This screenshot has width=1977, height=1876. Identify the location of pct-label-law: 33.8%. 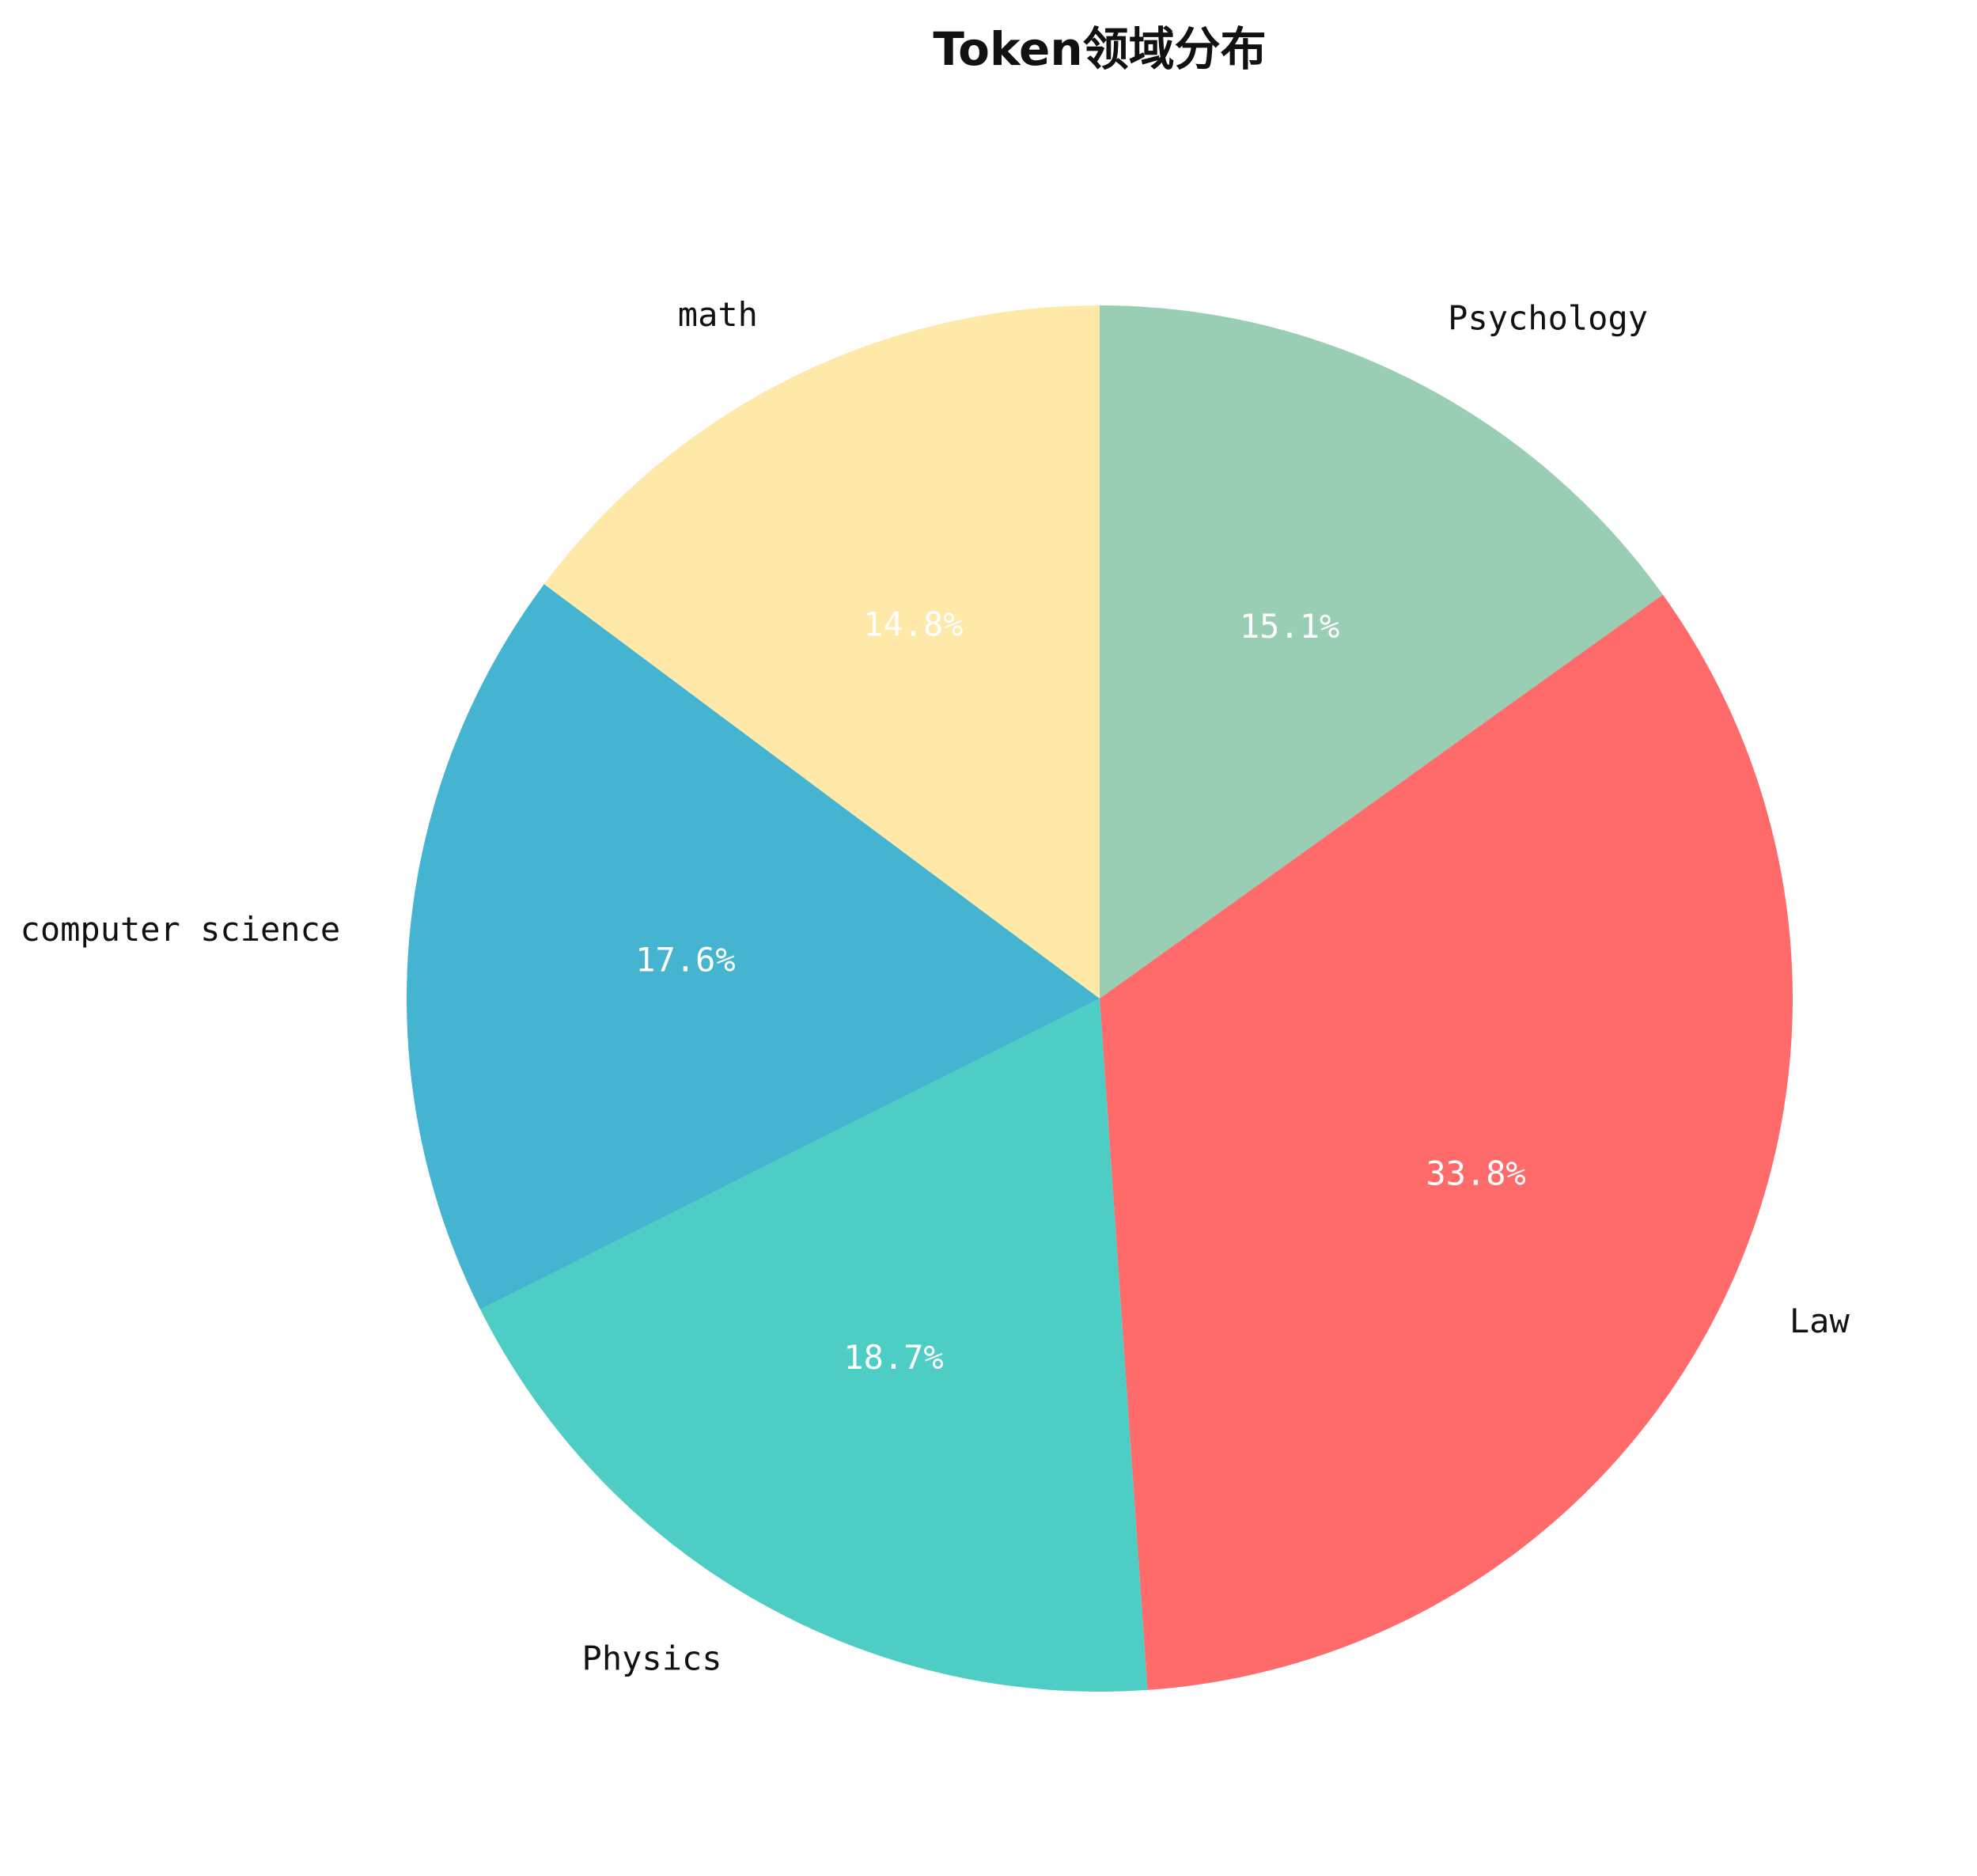
(1475, 1173).